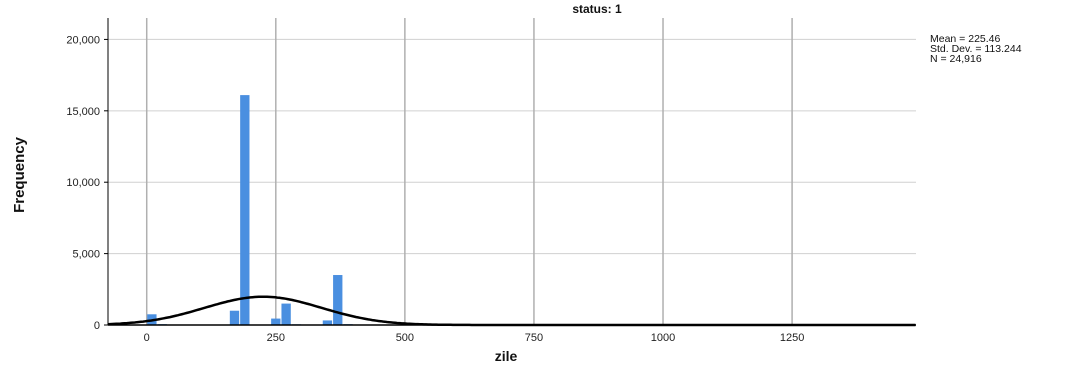  Describe the element at coordinates (965, 39) in the screenshot. I see `mean-stat: Mean = 225.46` at that location.